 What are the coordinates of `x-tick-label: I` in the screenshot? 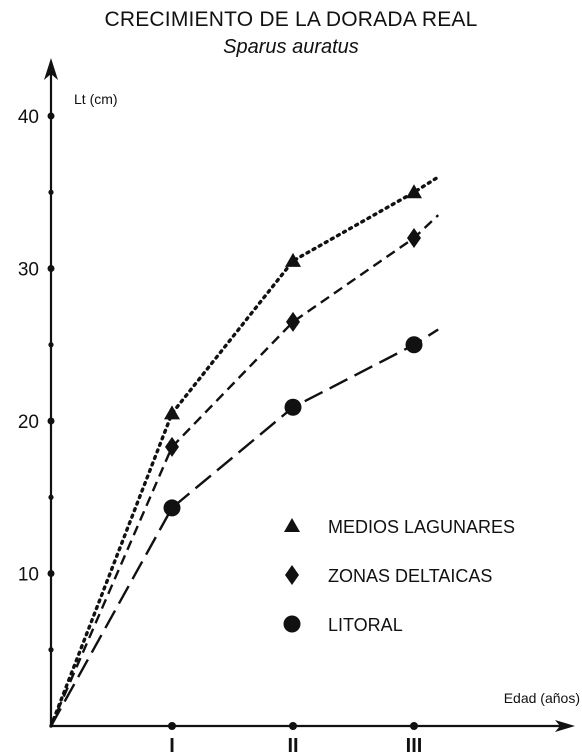 It's located at (172, 745).